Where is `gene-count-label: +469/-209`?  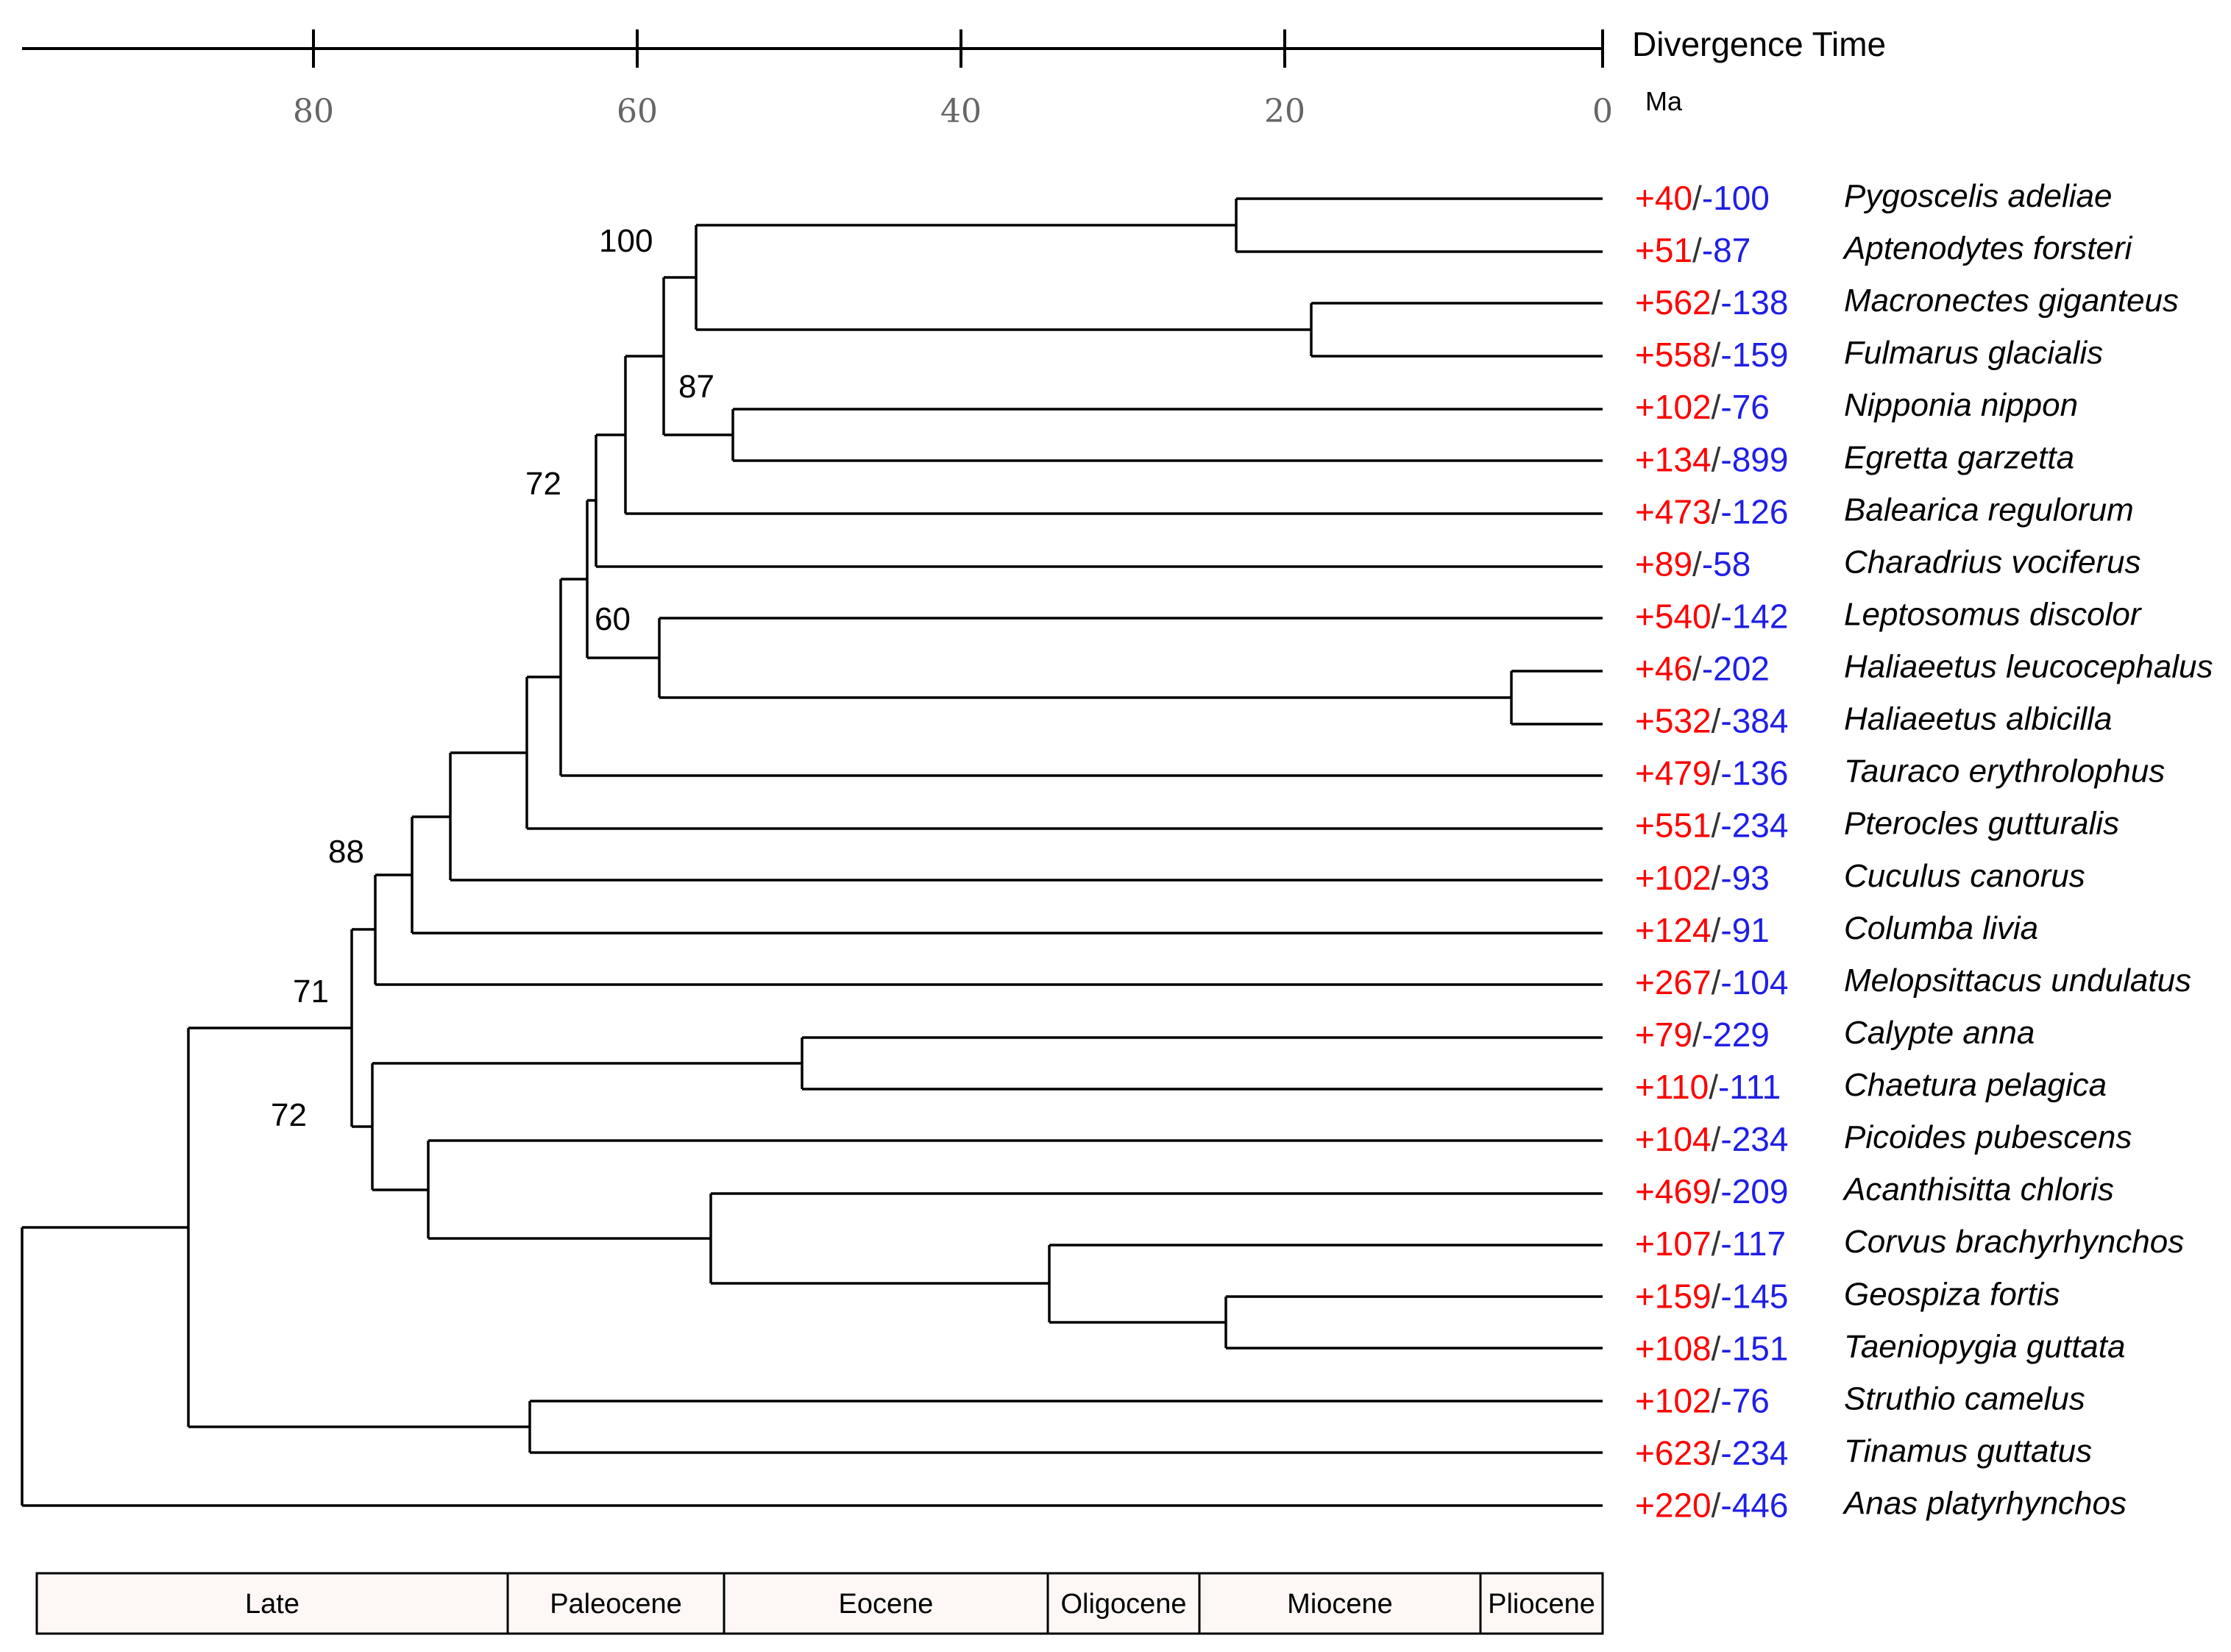 gene-count-label: +469/-209 is located at coordinates (1711, 1191).